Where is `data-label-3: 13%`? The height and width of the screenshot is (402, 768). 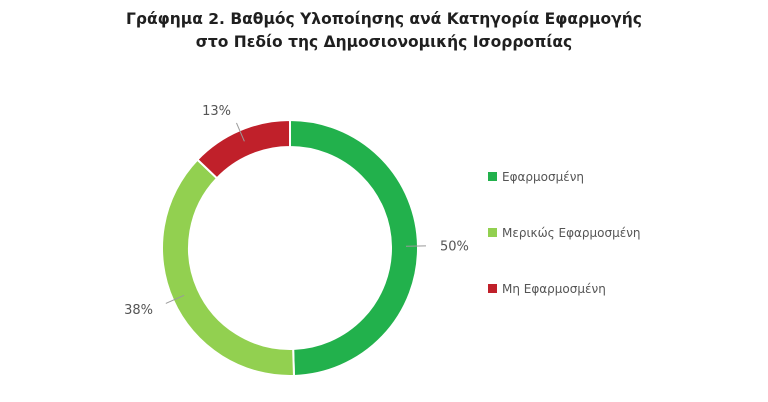 data-label-3: 13% is located at coordinates (216, 111).